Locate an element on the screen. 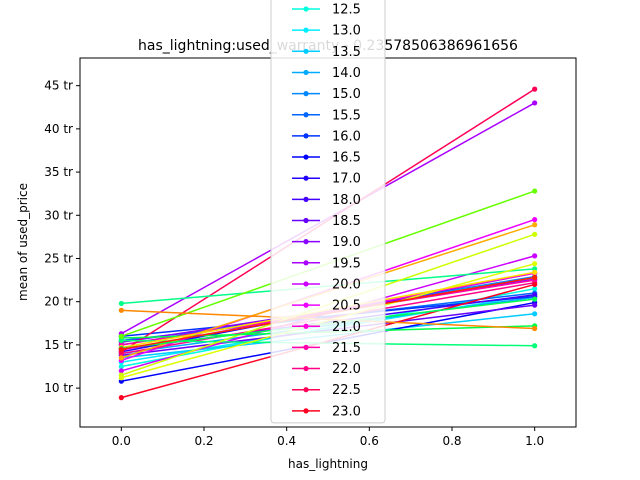 The width and height of the screenshot is (640, 480). legend-label: 21.0 is located at coordinates (346, 327).